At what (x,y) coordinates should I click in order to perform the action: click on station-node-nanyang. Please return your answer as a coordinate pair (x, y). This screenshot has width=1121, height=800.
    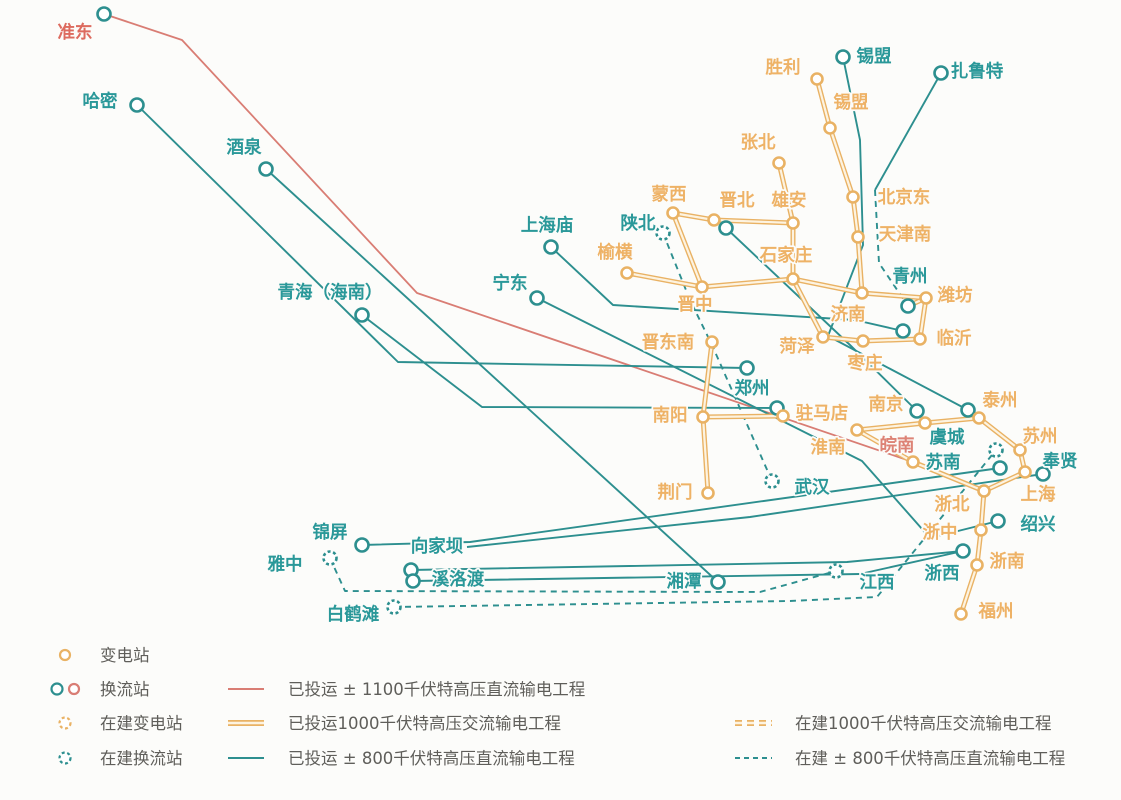
    Looking at the image, I should click on (703, 417).